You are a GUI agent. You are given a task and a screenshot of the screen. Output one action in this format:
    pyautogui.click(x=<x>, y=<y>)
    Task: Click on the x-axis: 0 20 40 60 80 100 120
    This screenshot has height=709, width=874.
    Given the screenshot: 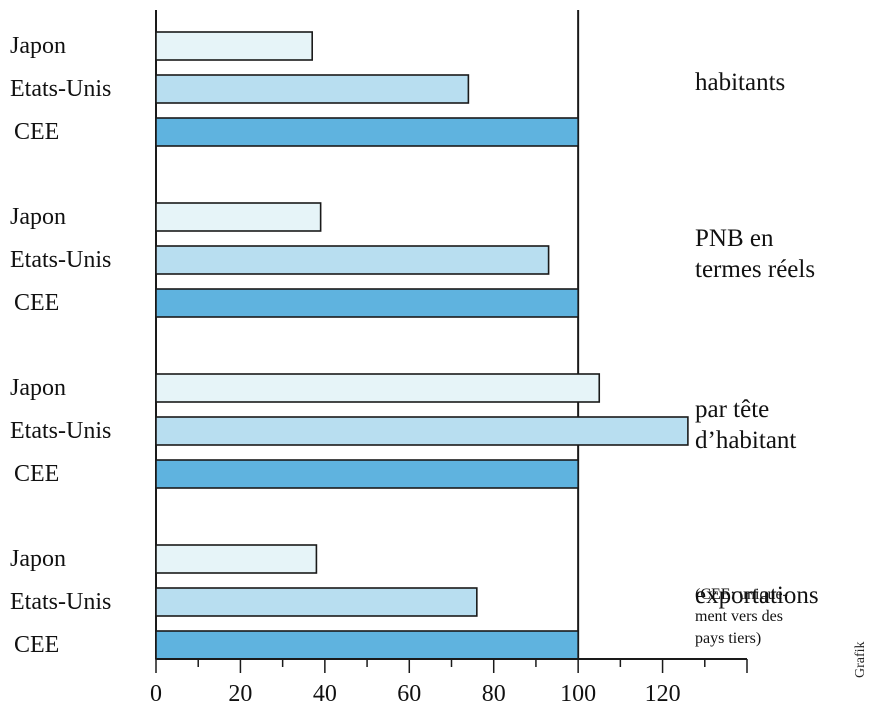 What is the action you would take?
    pyautogui.click(x=449, y=682)
    